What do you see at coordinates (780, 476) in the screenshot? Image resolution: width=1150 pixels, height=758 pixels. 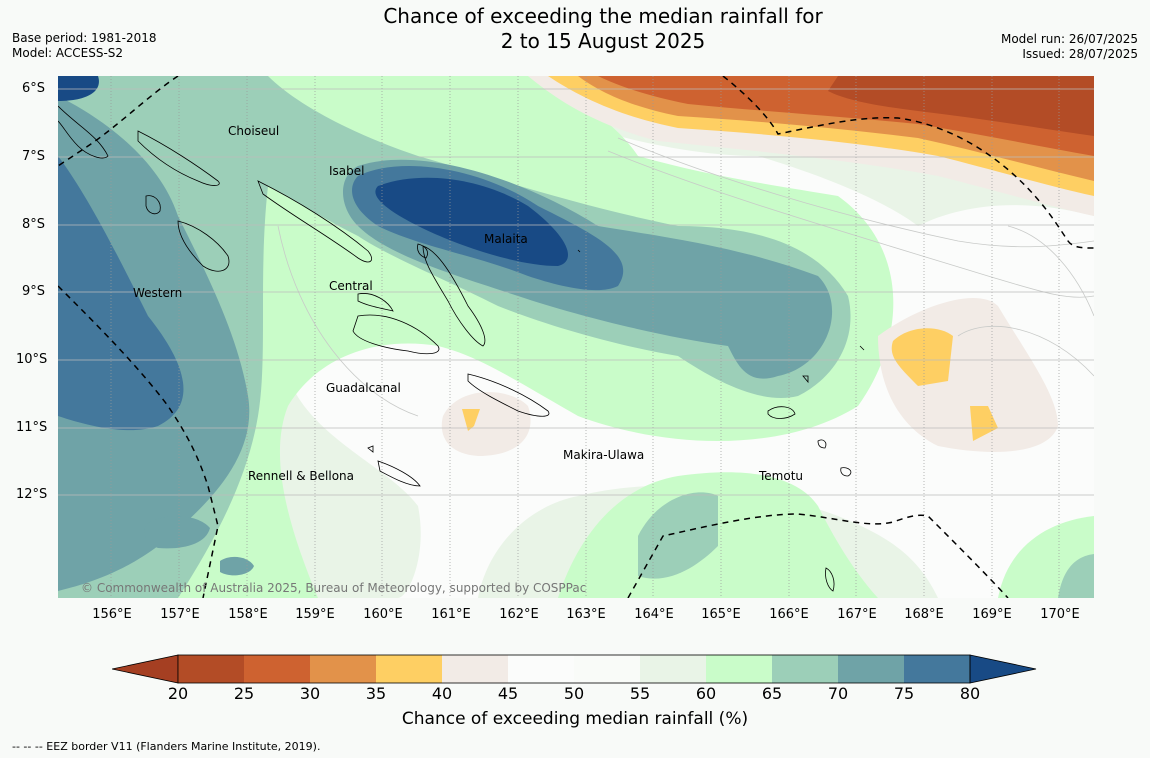 I see `label-temotu: Temotu` at bounding box center [780, 476].